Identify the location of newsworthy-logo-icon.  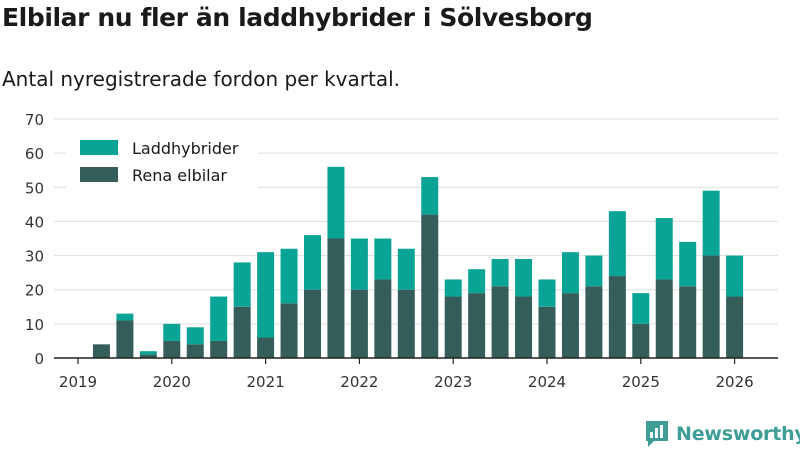
(657, 434).